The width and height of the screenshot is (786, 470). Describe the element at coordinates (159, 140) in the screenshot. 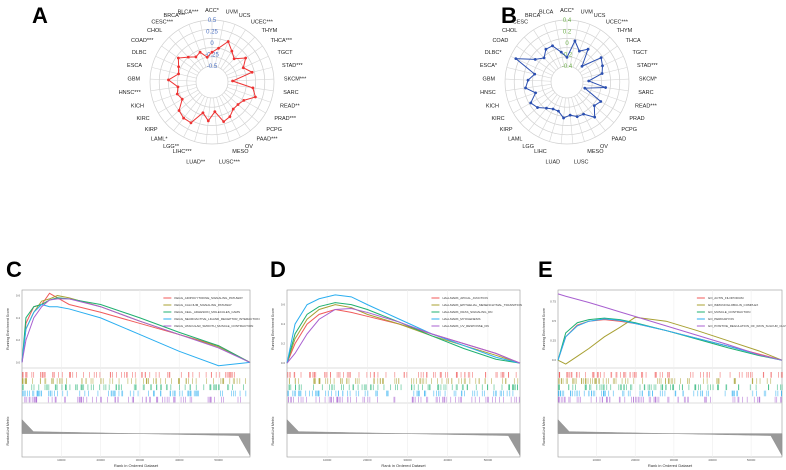

I see `radar-category-label: LAML*` at that location.